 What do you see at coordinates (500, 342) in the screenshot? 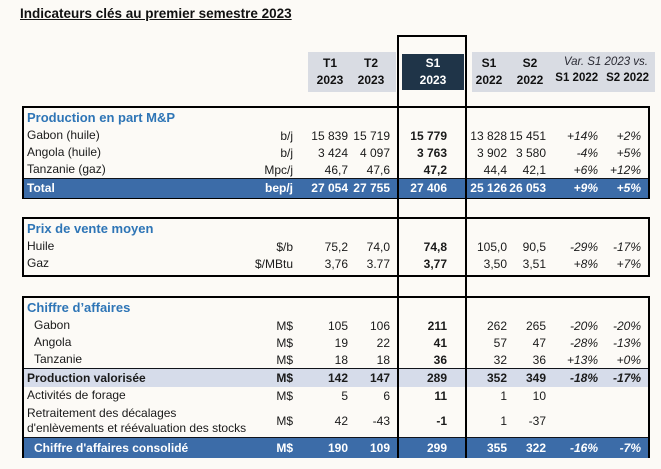
I see `cell-s122: 57` at bounding box center [500, 342].